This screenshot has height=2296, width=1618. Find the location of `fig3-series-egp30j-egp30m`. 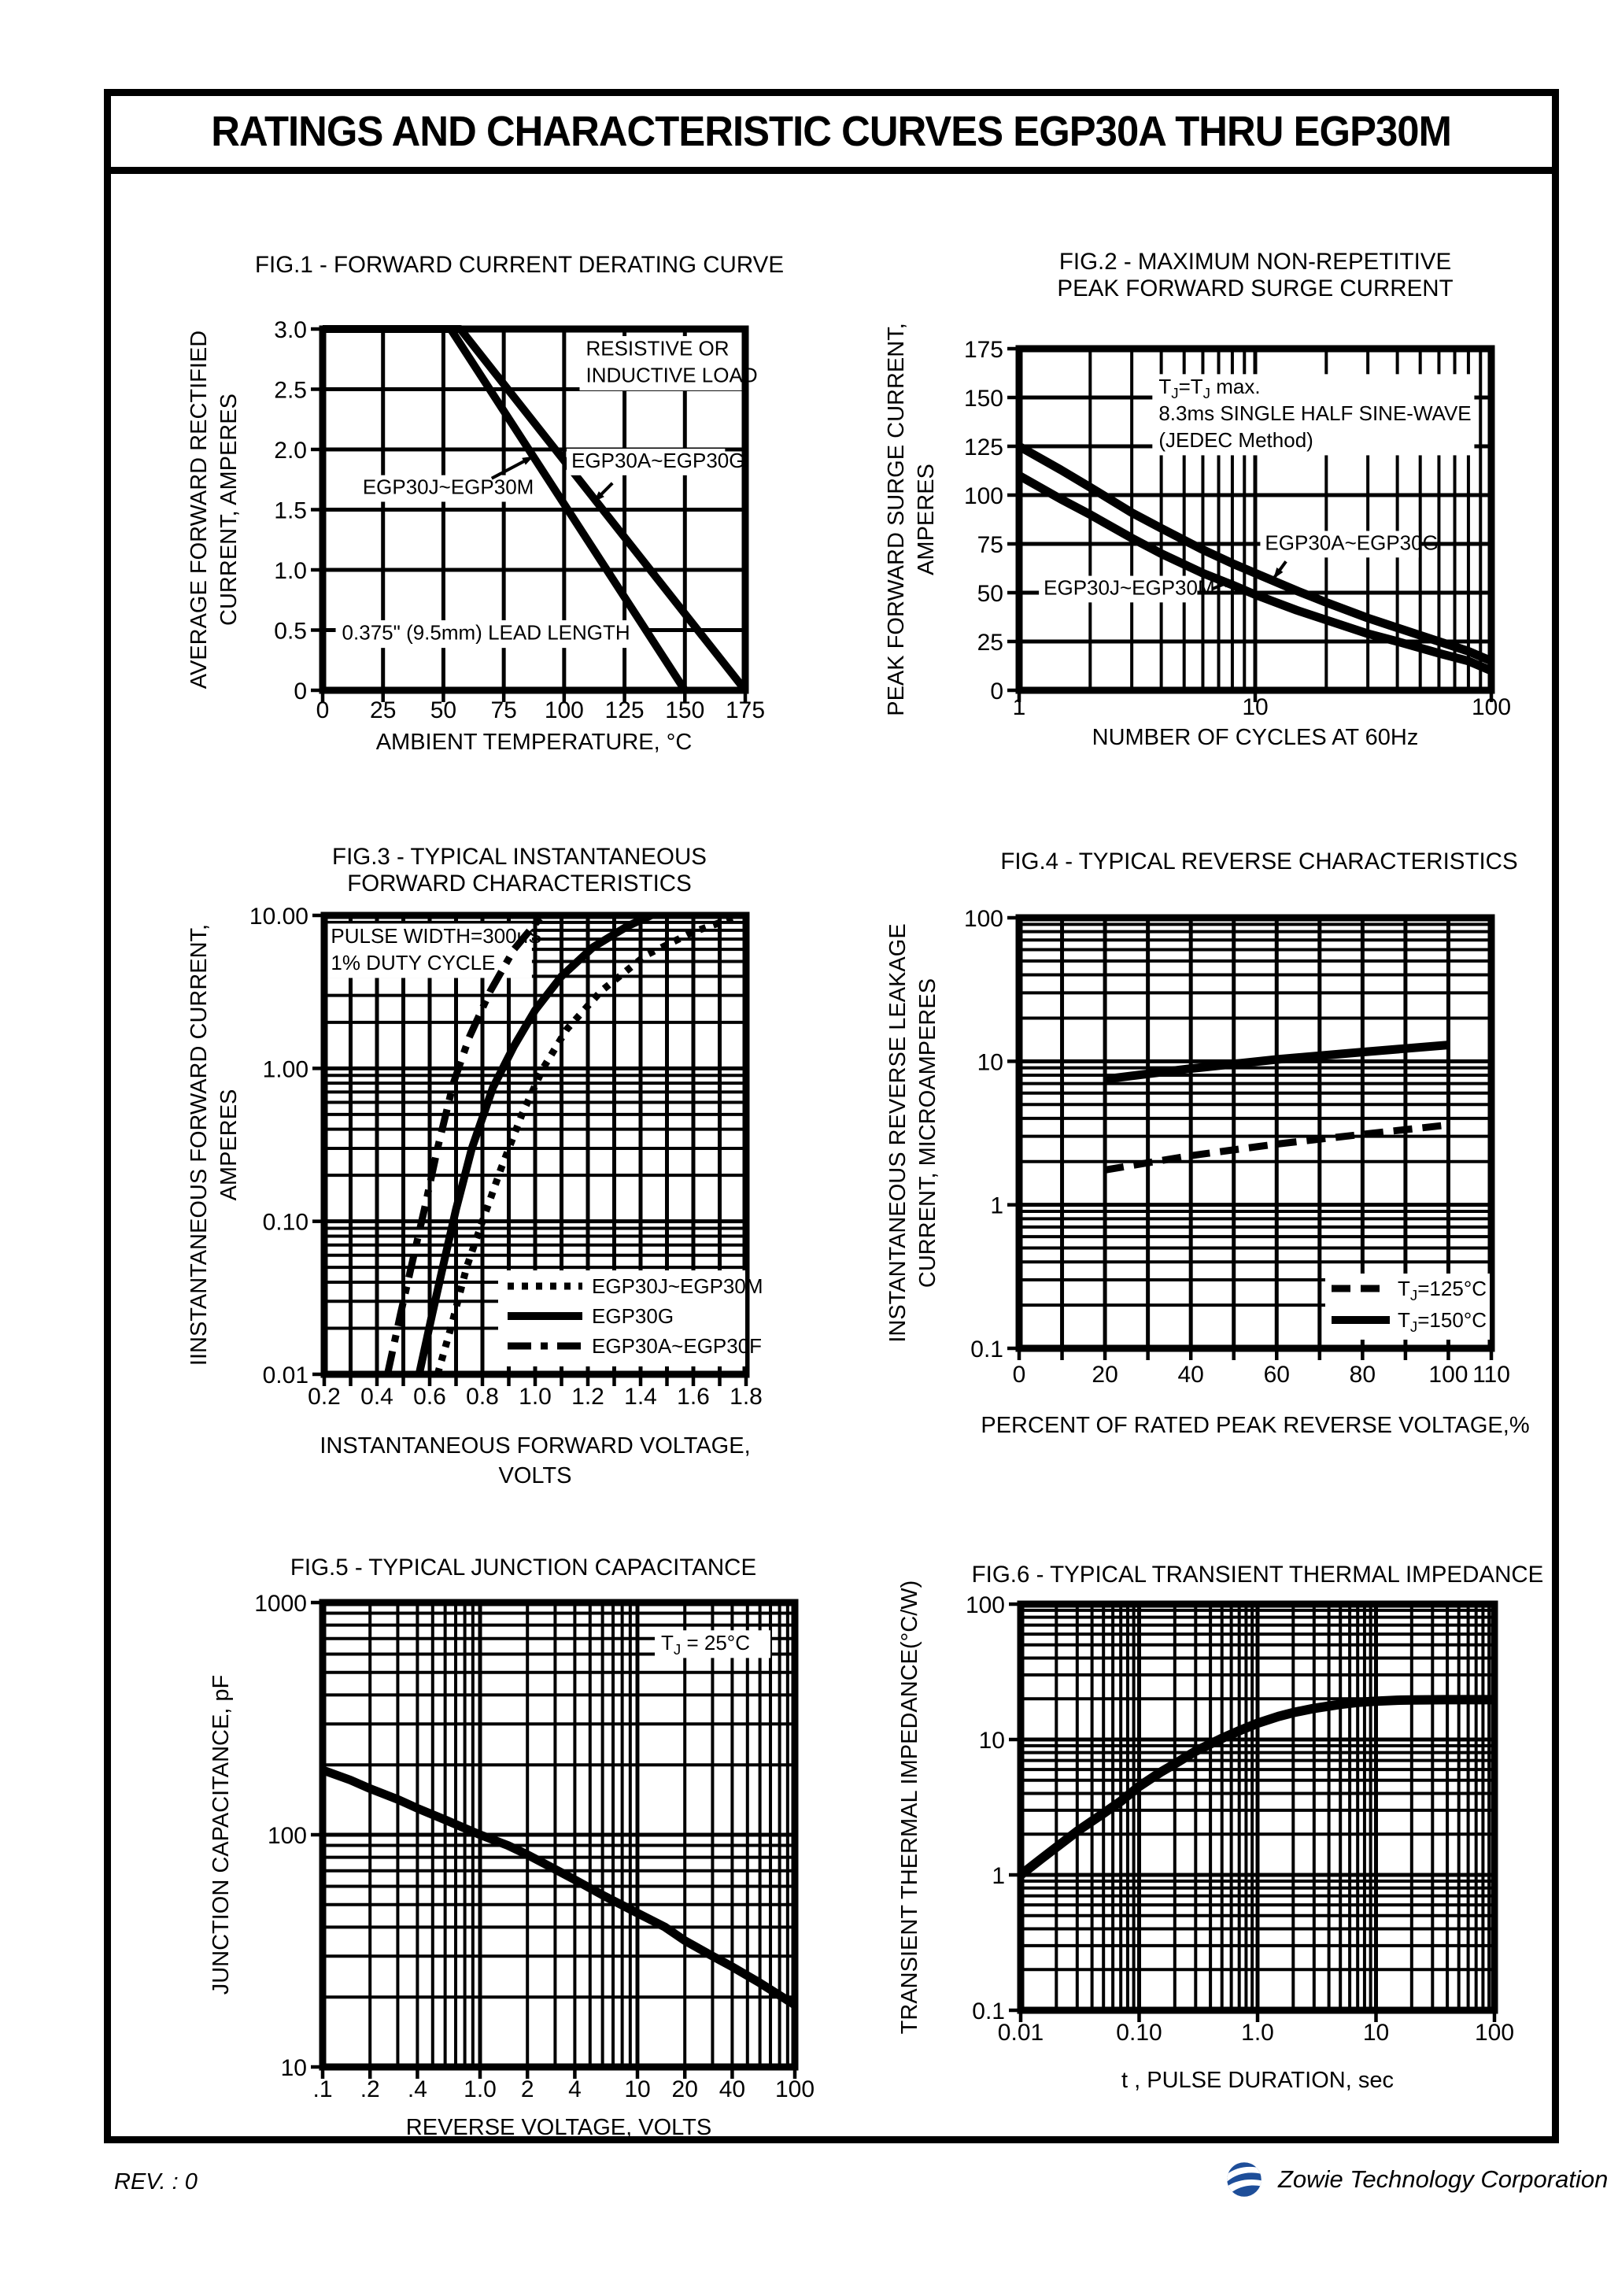

fig3-series-egp30j-egp30m is located at coordinates (588, 1143).